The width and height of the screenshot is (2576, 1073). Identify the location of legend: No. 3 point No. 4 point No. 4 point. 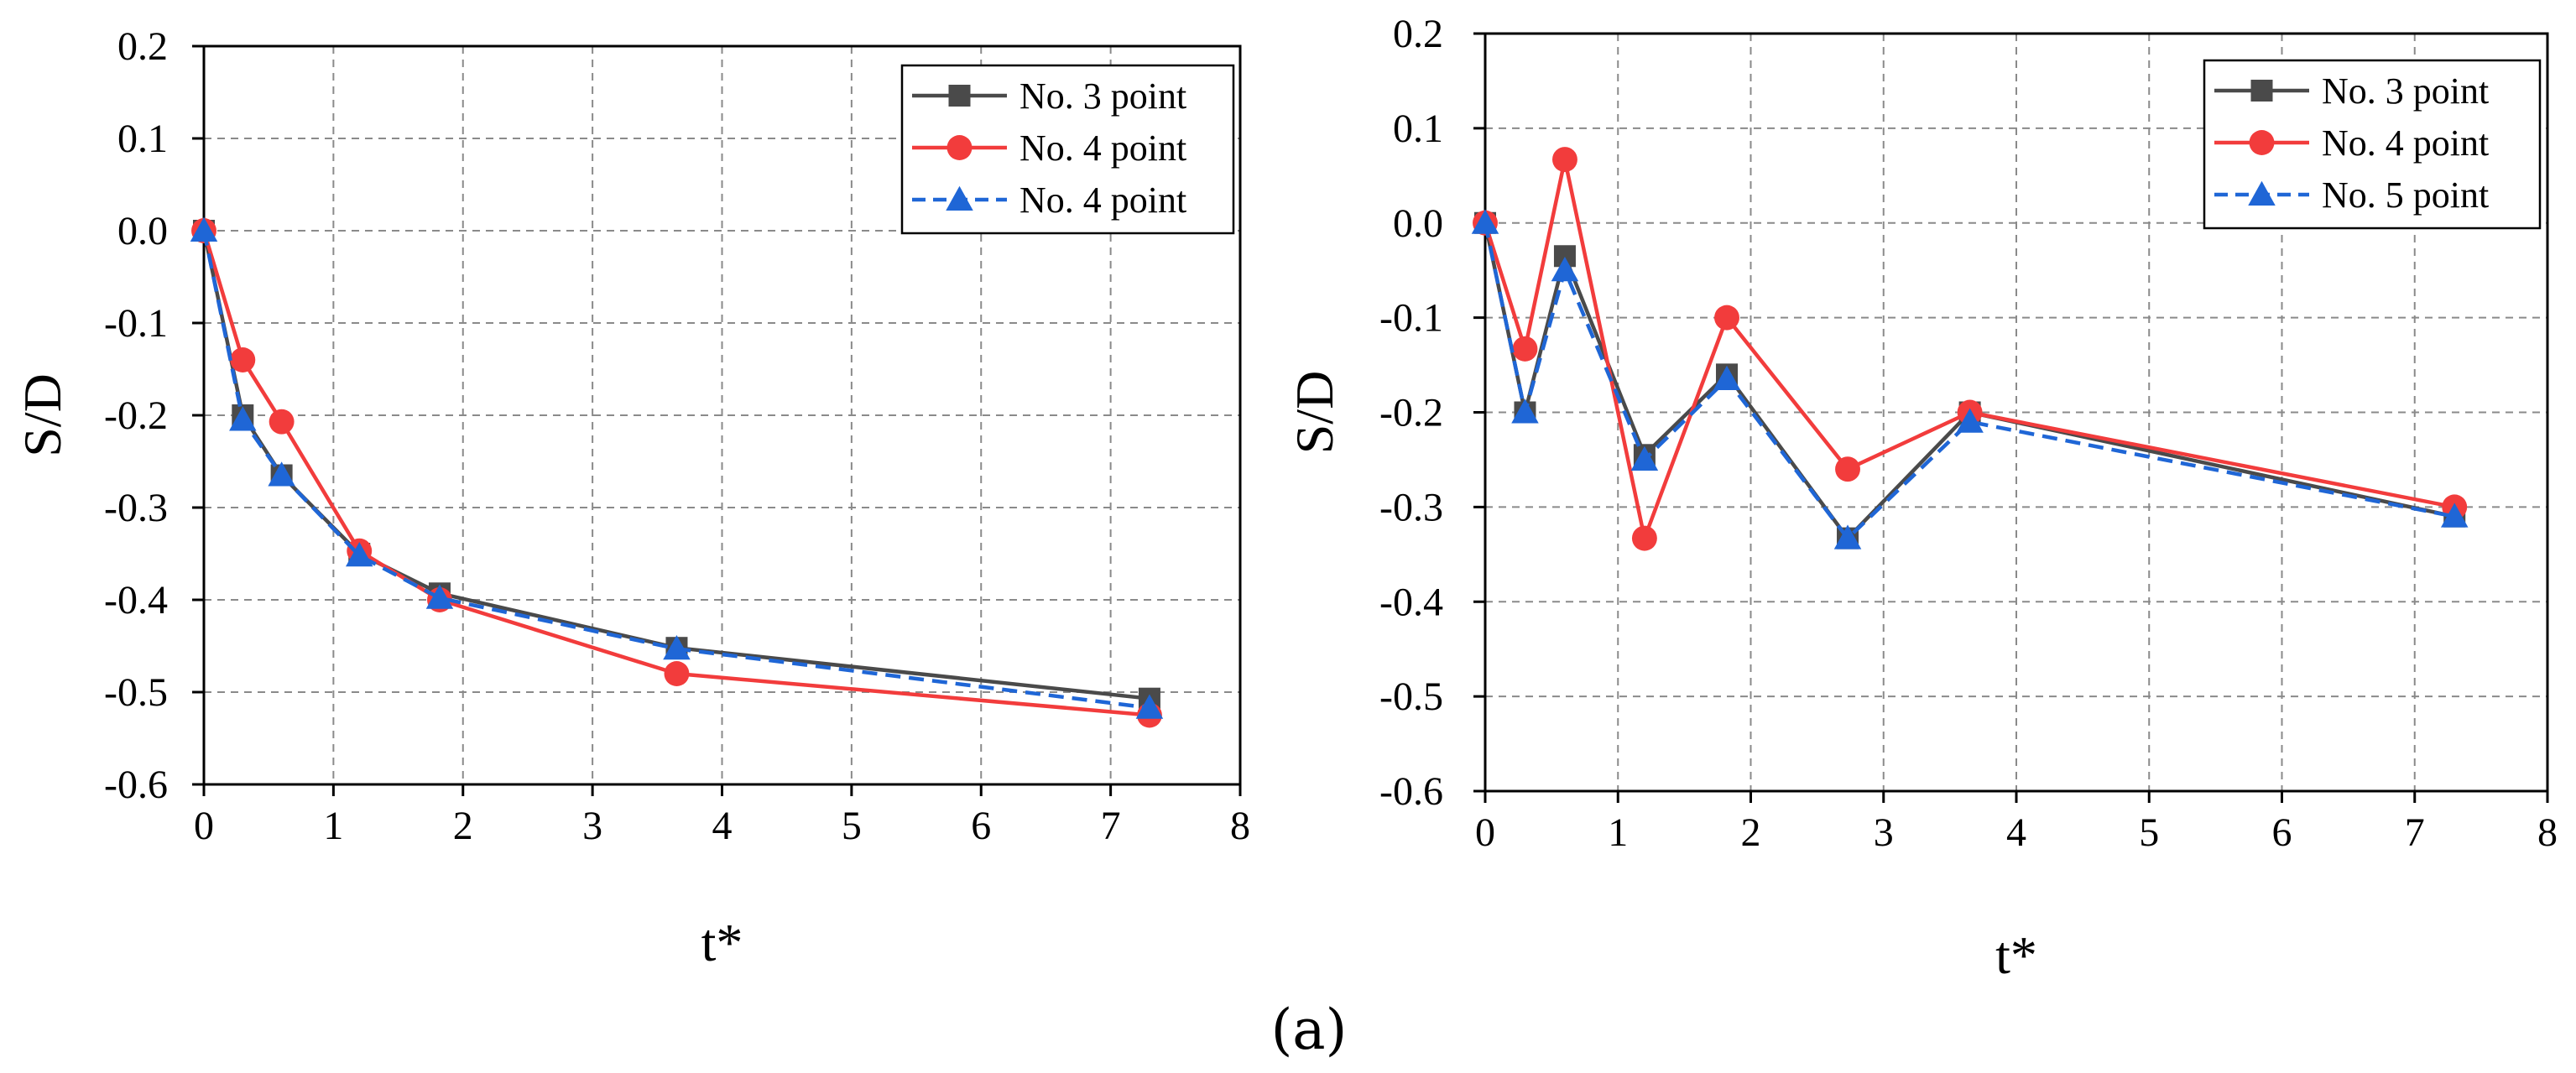
(1067, 149).